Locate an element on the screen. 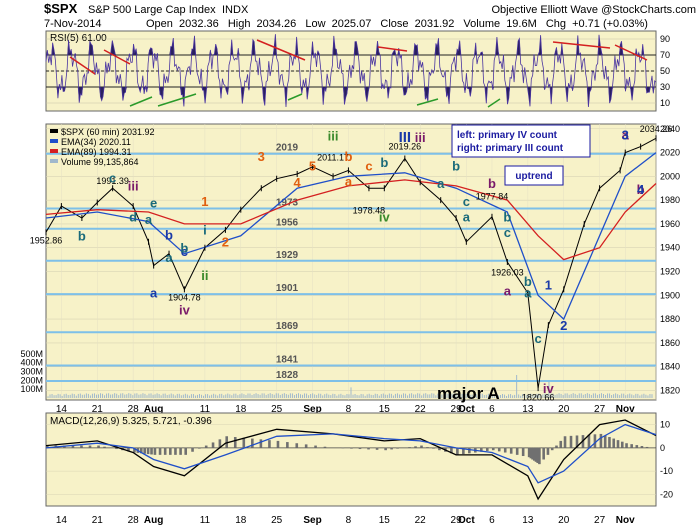  price-tick-label: 1880 is located at coordinates (670, 319).